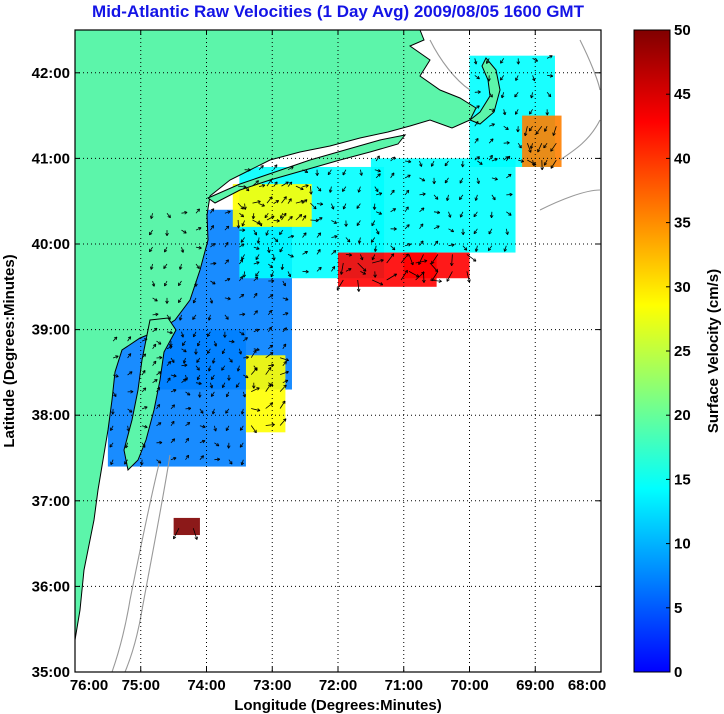  I want to click on y-tick-label: 38:00, so click(51, 415).